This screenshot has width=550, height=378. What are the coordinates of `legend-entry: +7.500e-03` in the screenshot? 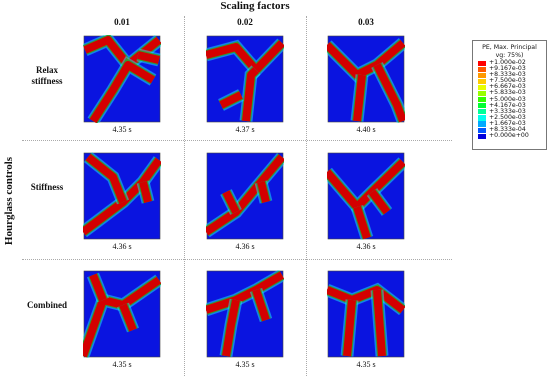 It's located at (509, 81).